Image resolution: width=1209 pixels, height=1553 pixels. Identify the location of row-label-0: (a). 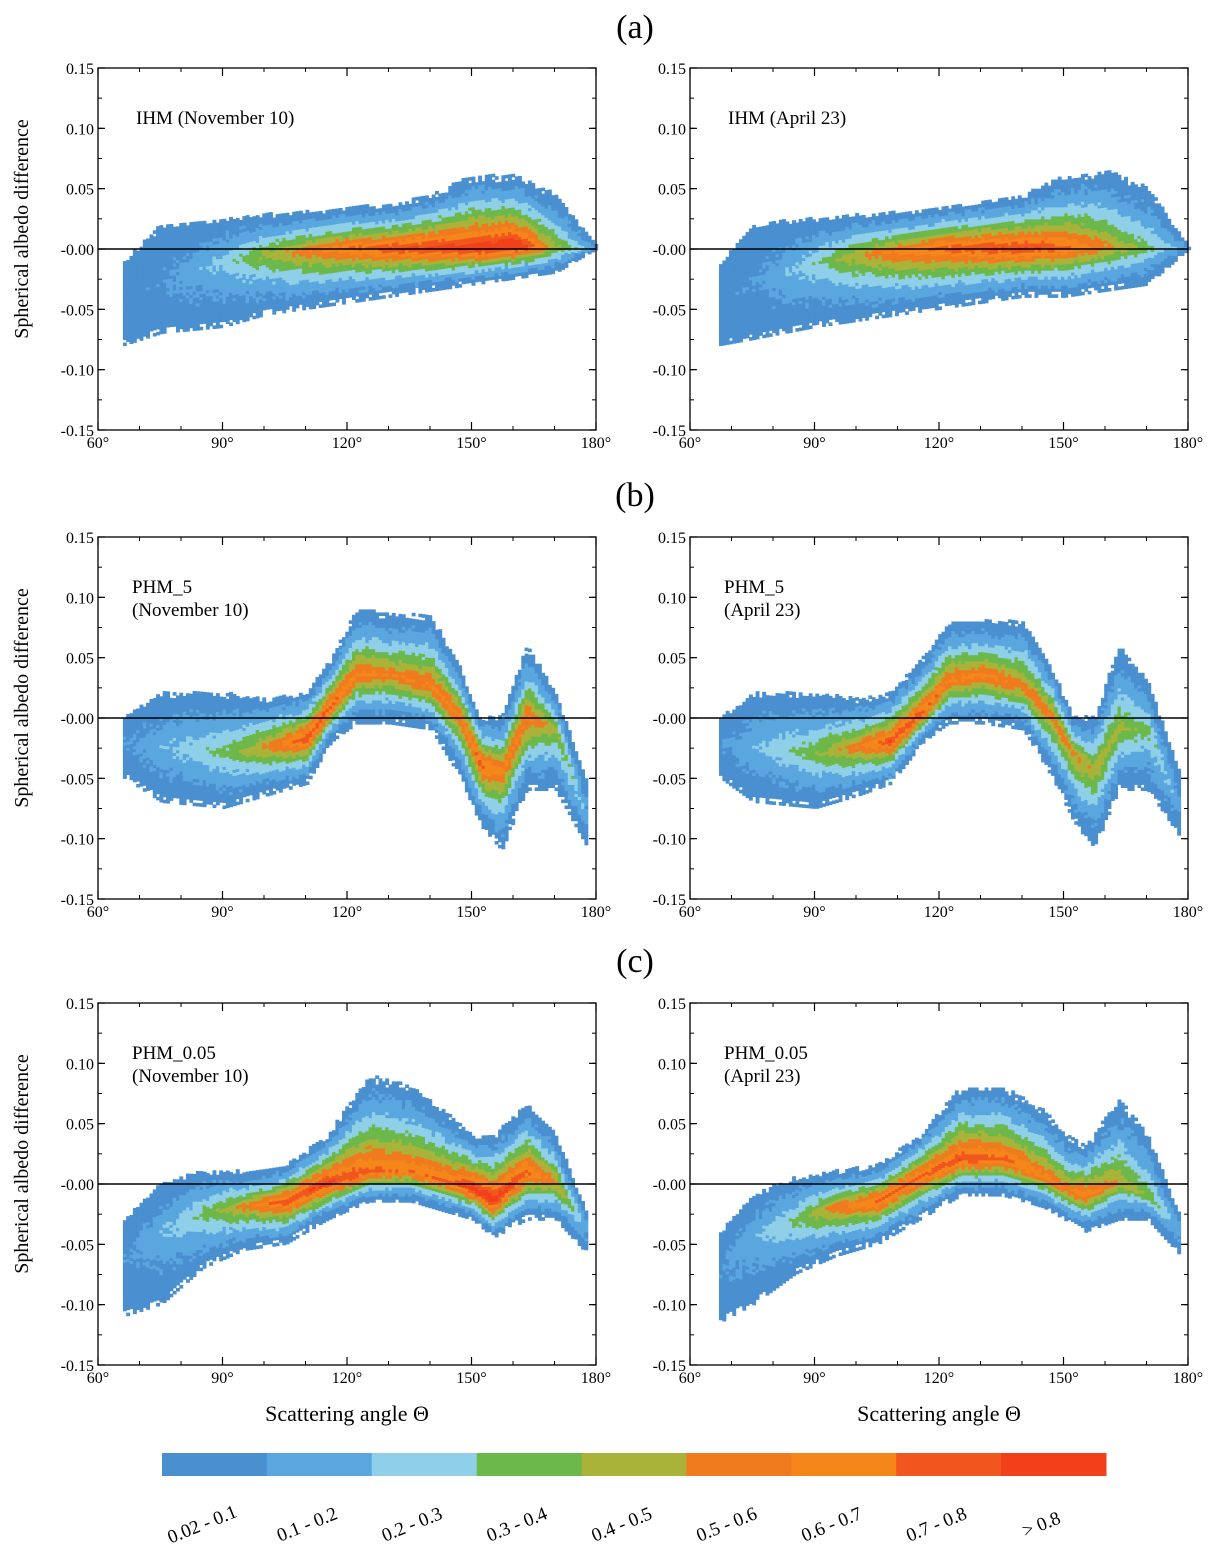
(635, 27).